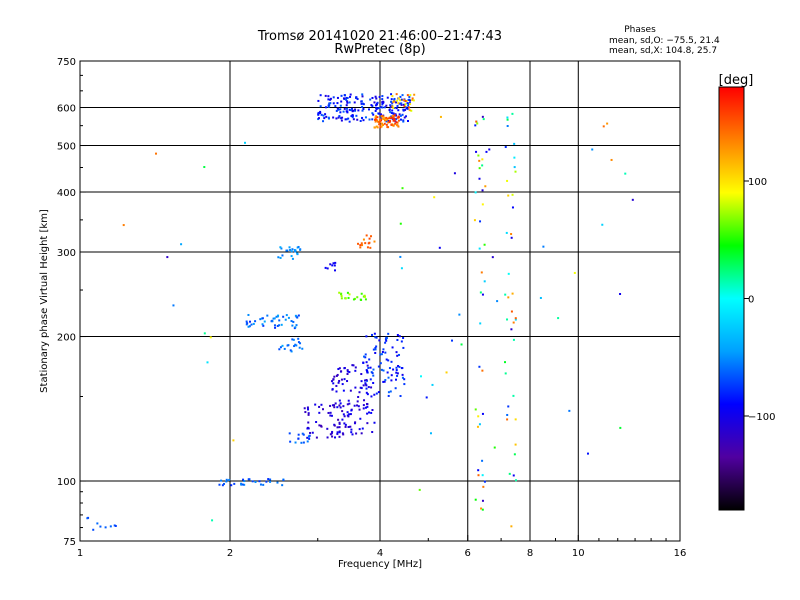 The image size is (800, 600). Describe the element at coordinates (80, 553) in the screenshot. I see `x-tick-label: 1` at that location.